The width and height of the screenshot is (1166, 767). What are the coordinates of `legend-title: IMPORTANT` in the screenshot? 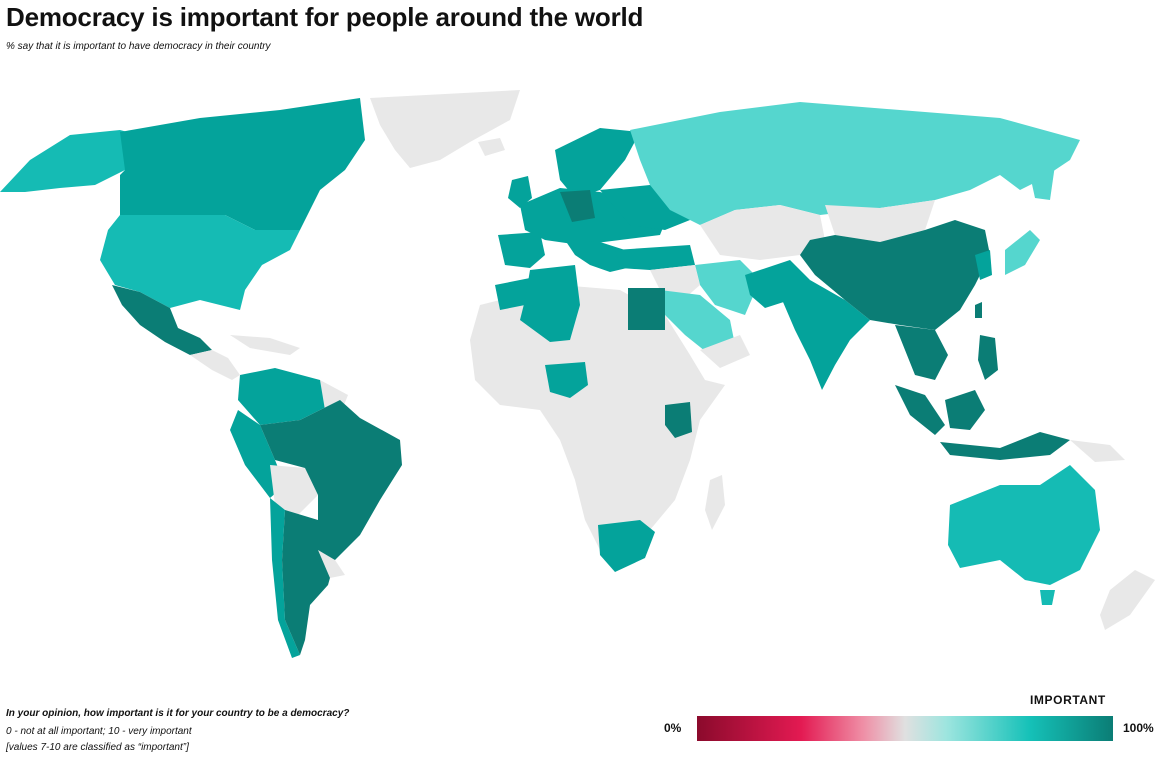 It's located at (1068, 700).